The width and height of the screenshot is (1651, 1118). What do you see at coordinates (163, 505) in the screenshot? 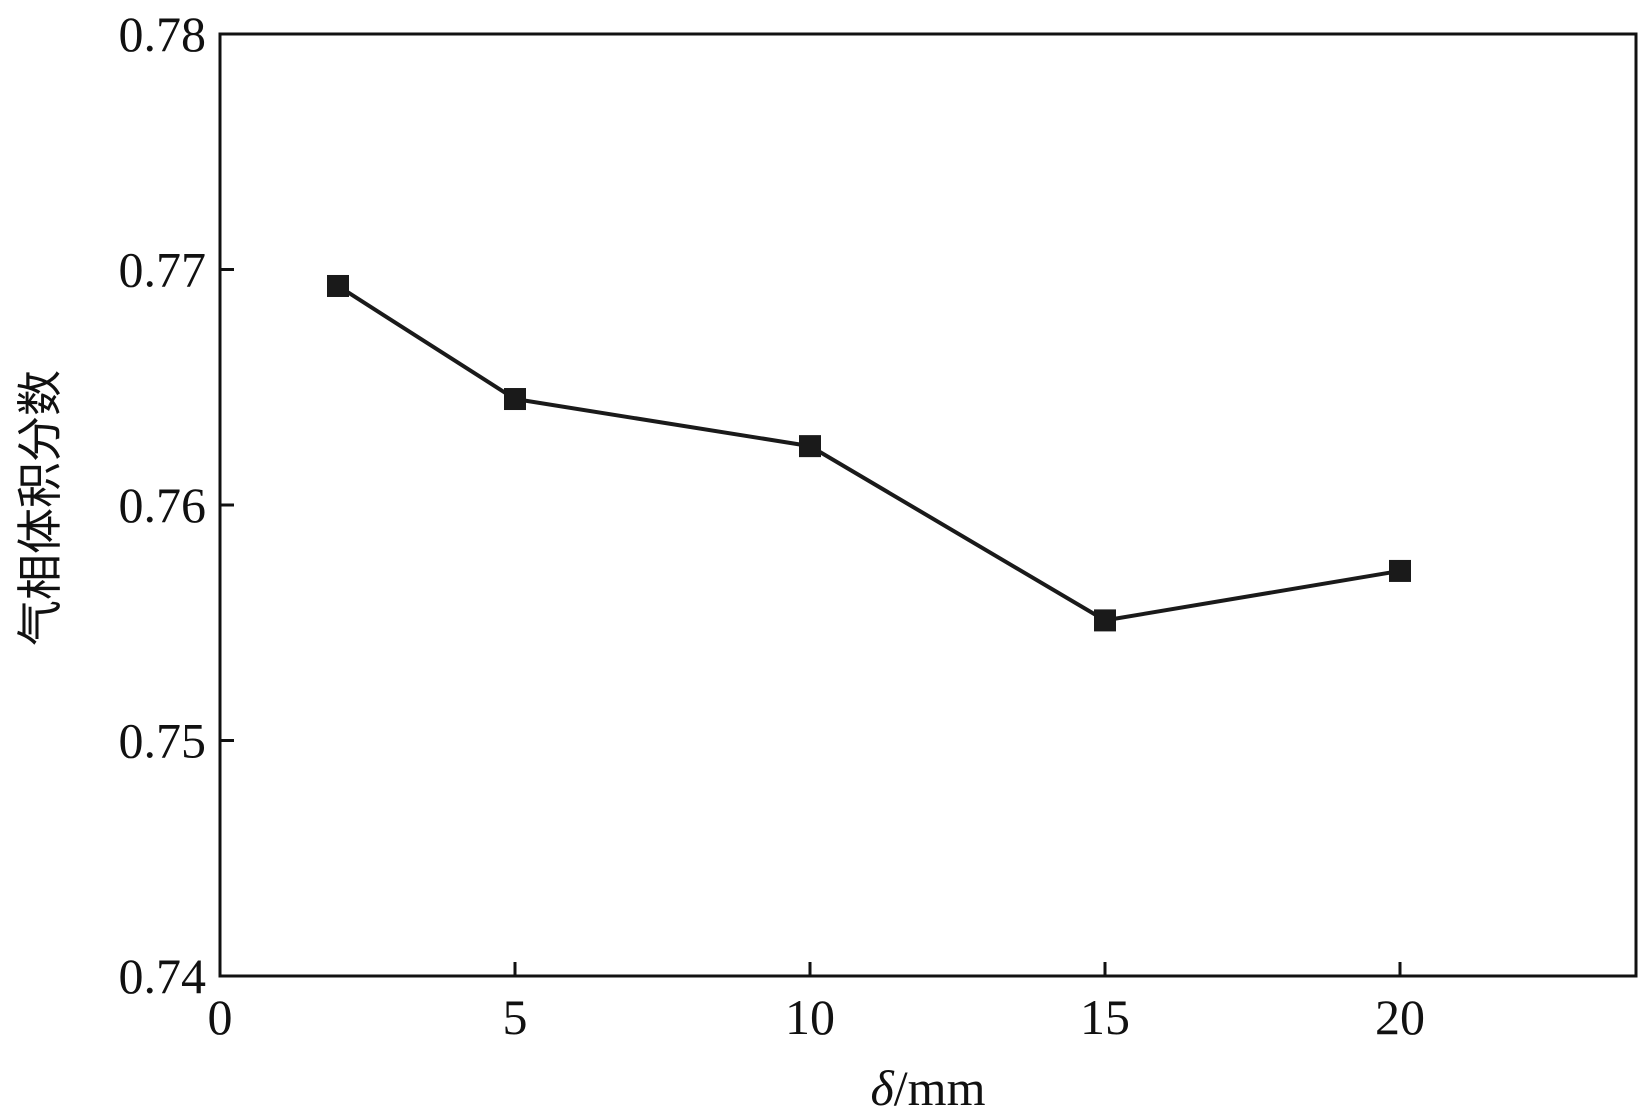
I see `y-tick-label: 0.76` at bounding box center [163, 505].